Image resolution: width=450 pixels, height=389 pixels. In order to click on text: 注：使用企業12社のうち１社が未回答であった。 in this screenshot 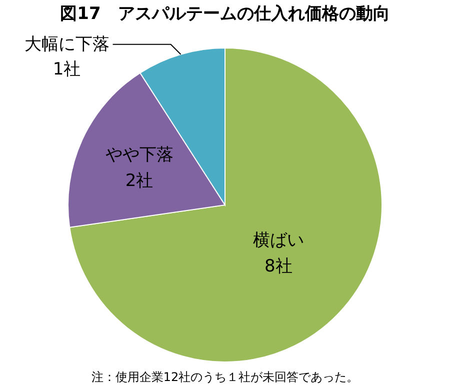, I will do `click(225, 377)`.